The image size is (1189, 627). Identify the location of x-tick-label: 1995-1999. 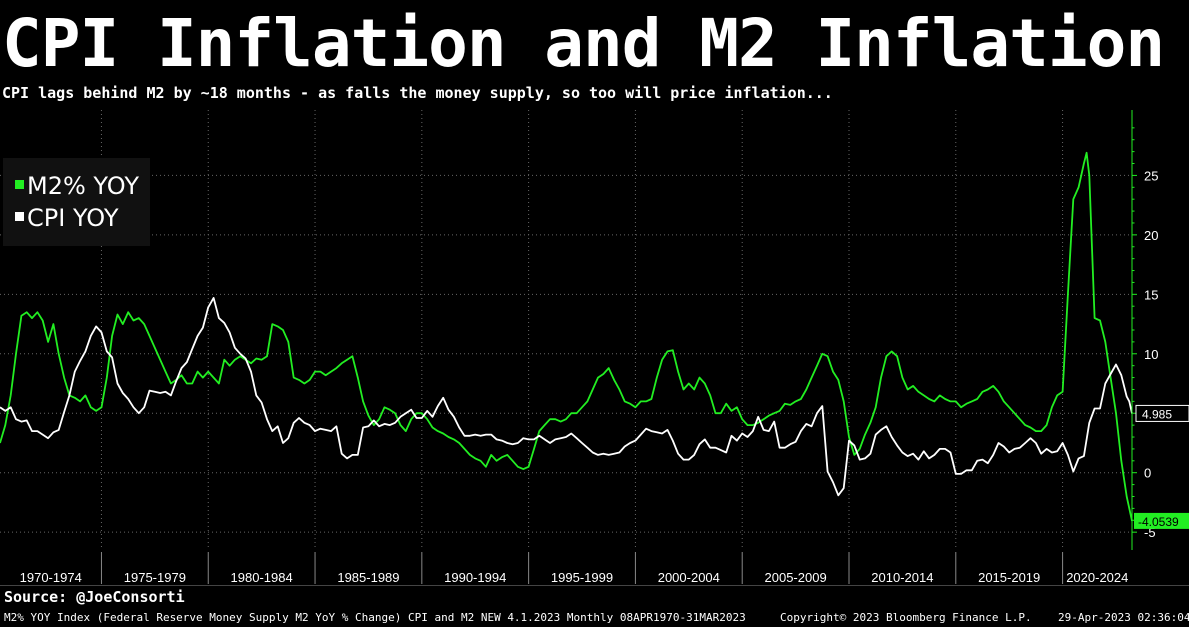
(582, 577).